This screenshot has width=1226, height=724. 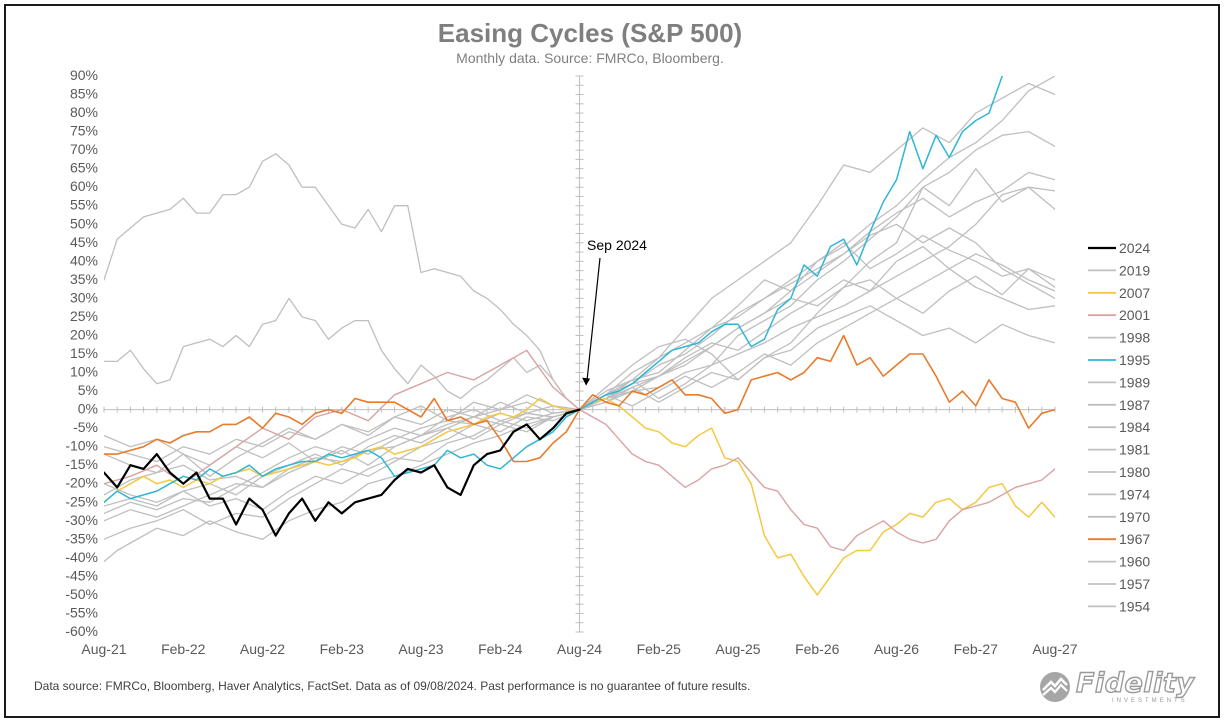 I want to click on x-tick-label: Aug-24, so click(x=579, y=649).